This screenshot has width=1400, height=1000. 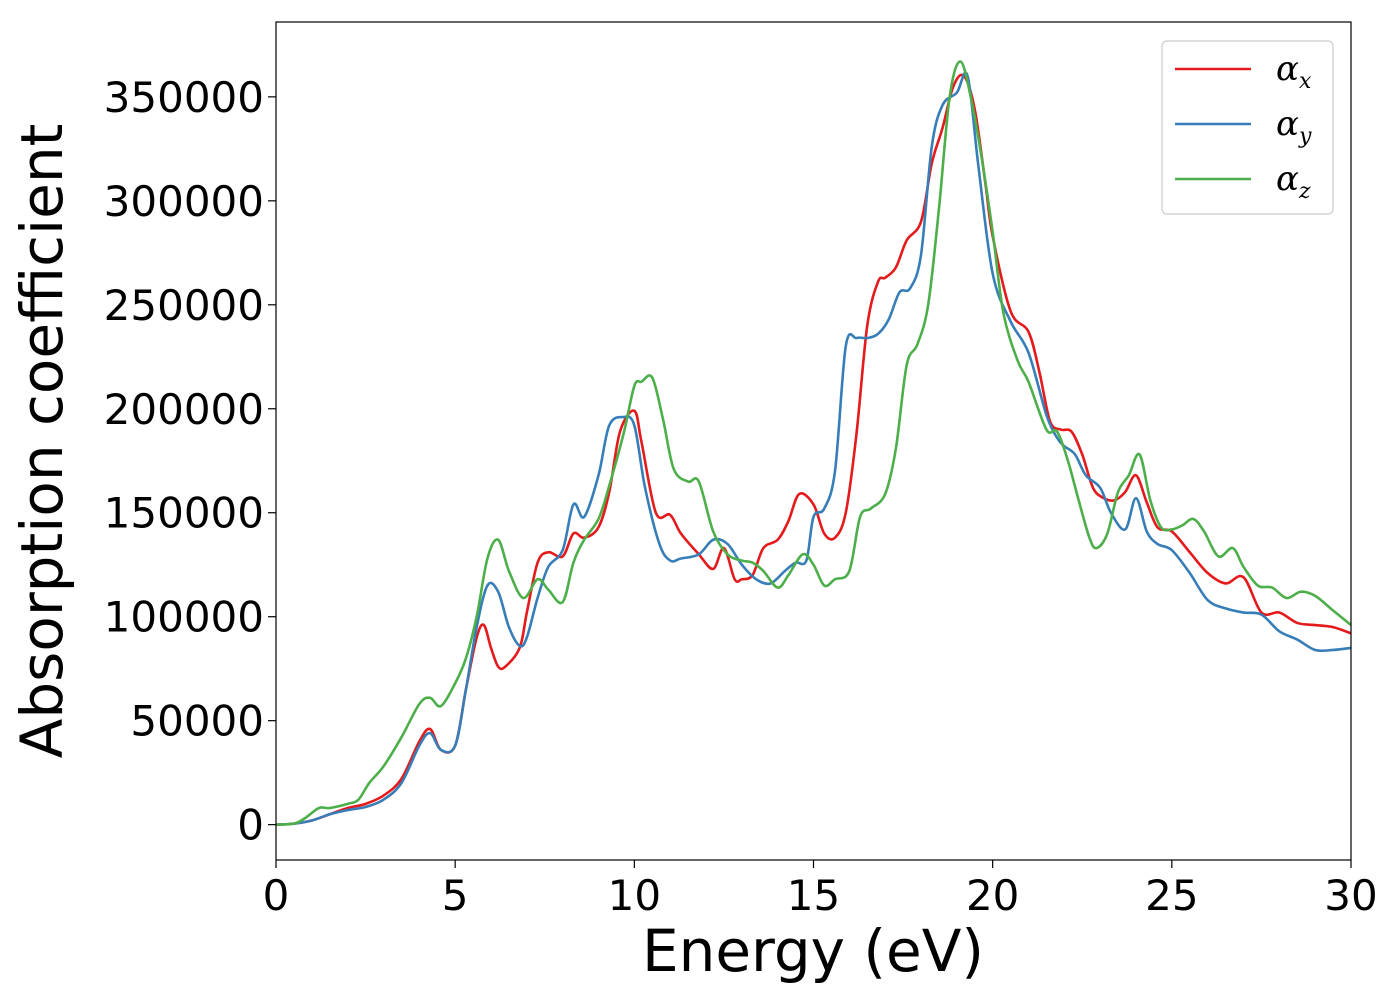 I want to click on y-tick-label: 200000, so click(x=184, y=409).